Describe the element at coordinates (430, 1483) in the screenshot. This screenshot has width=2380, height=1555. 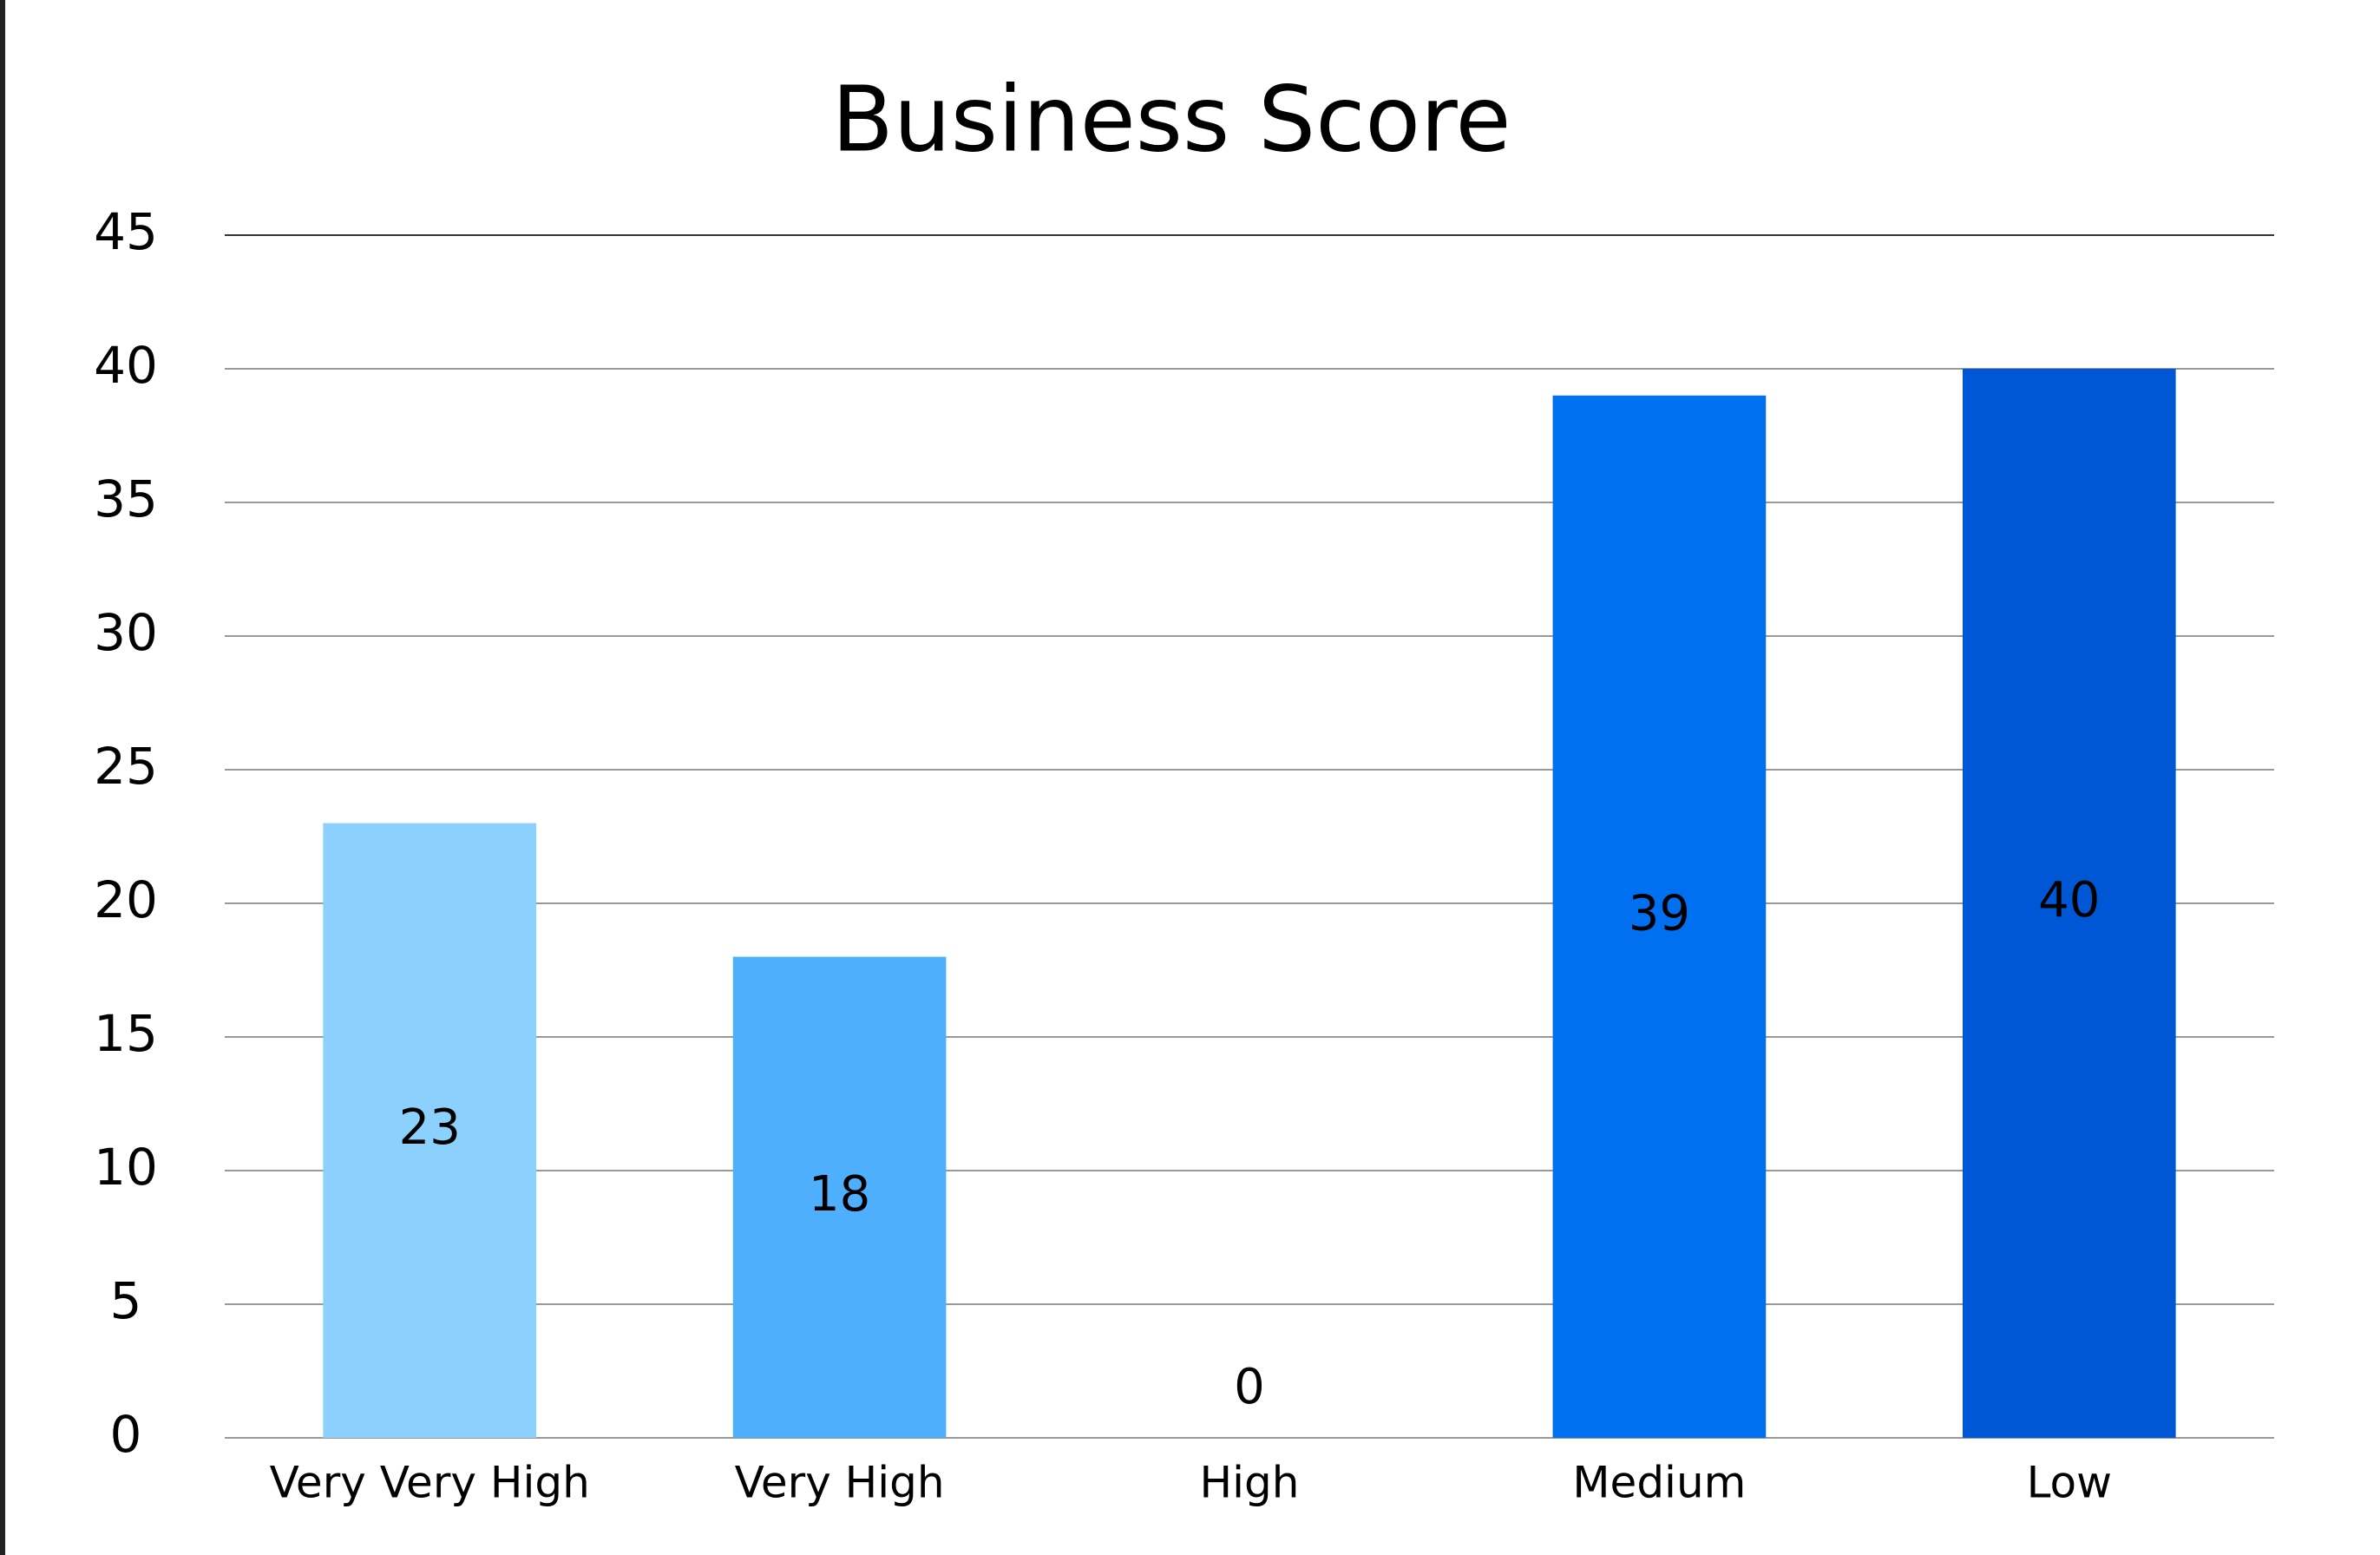
I see `x-tick-label: Very Very High` at that location.